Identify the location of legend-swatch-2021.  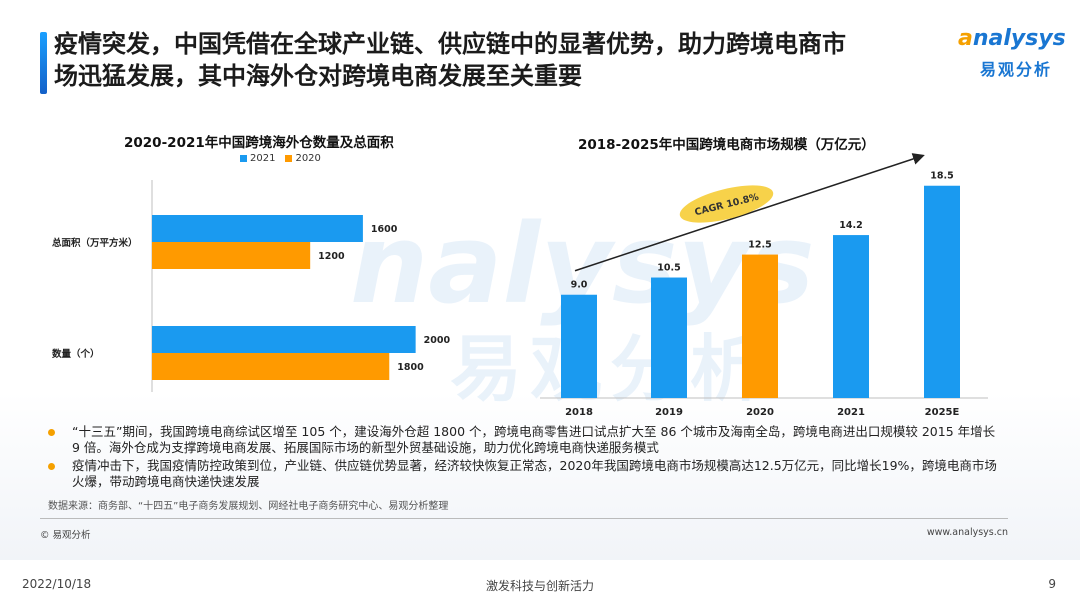
(243, 158).